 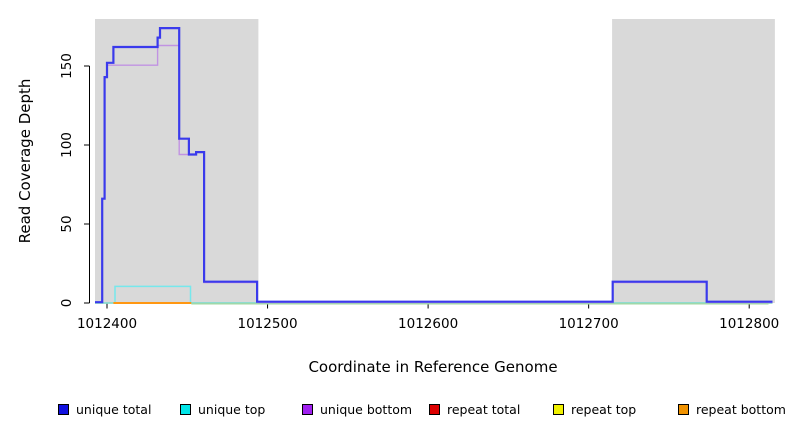 What do you see at coordinates (67, 66) in the screenshot?
I see `y-tick-label: 150` at bounding box center [67, 66].